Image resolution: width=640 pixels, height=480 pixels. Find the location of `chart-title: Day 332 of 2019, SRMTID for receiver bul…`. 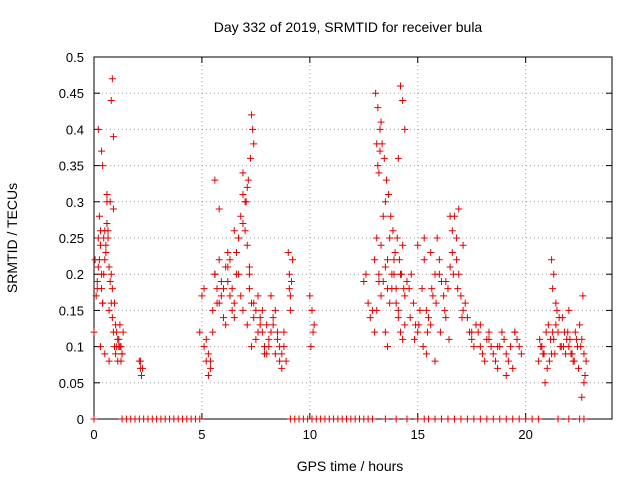

chart-title: Day 332 of 2019, SRMTID for receiver bul… is located at coordinates (348, 27).